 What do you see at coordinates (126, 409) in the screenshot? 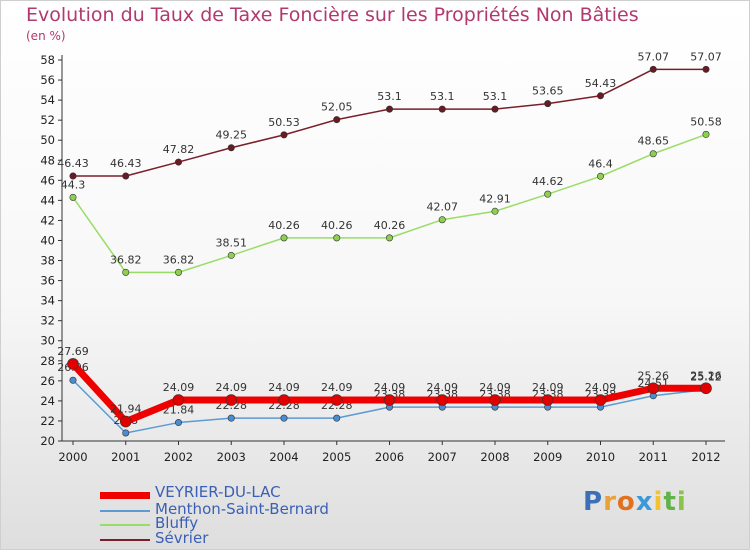
I see `data-label-veyrier-du-lac: 21.94` at bounding box center [126, 409].